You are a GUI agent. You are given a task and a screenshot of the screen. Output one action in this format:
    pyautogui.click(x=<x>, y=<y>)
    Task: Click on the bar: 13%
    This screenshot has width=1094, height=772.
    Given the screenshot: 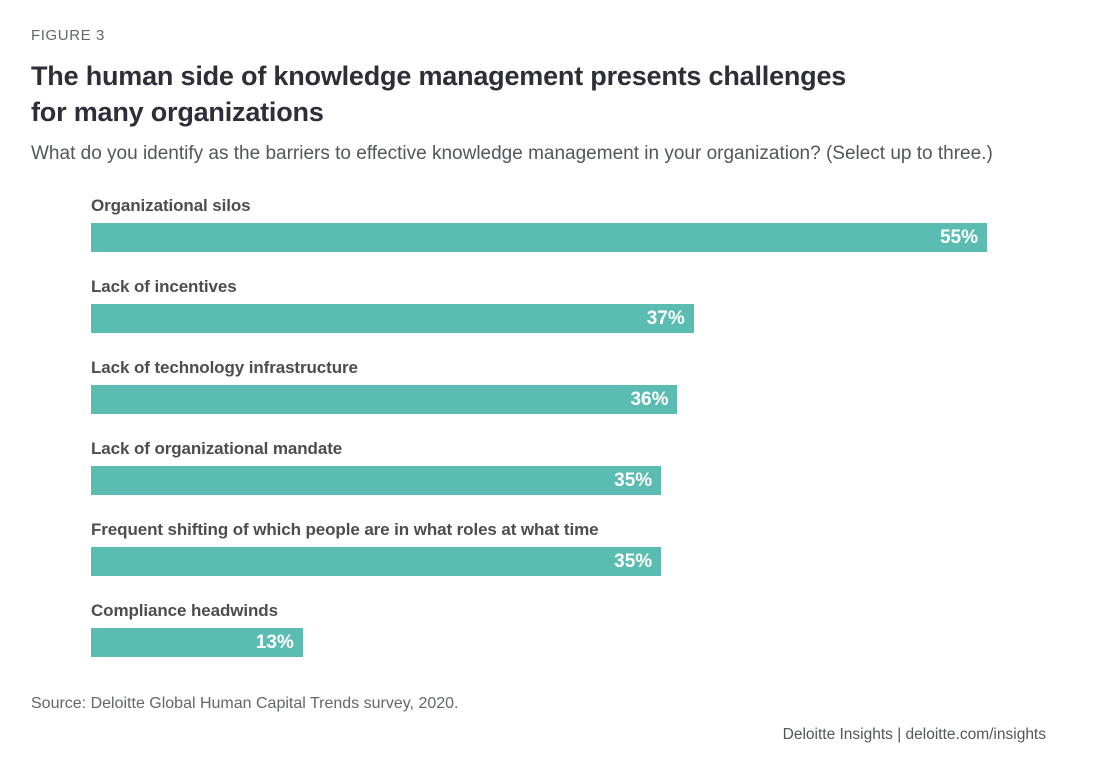 What is the action you would take?
    pyautogui.click(x=197, y=642)
    